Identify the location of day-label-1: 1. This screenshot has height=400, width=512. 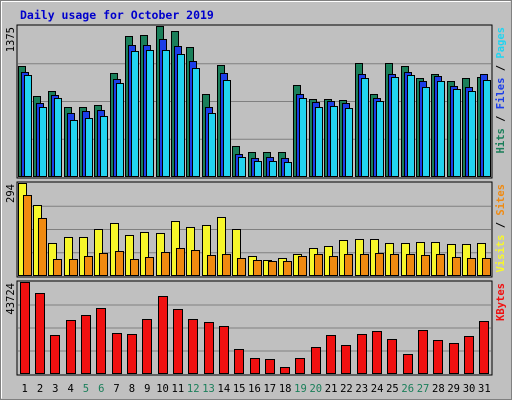
(24, 389).